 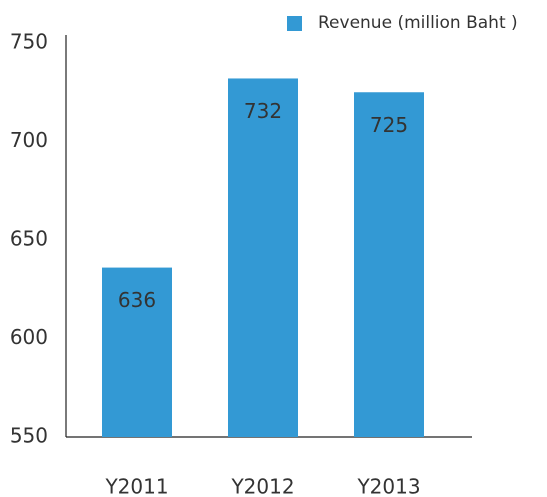 I want to click on legend-swatch, so click(x=294, y=23).